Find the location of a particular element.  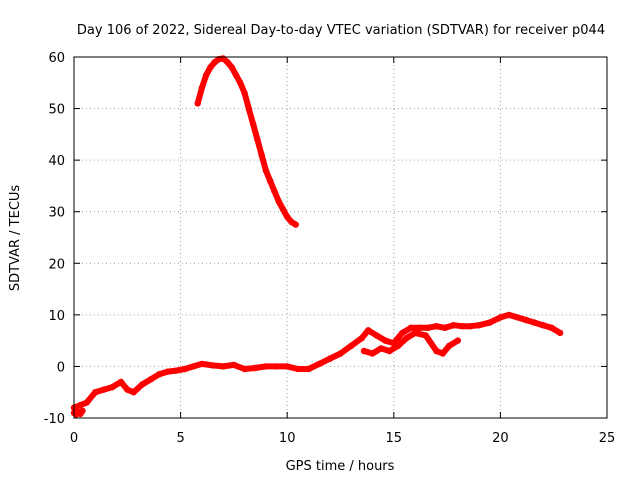

x-tick-label: 10 is located at coordinates (287, 438).